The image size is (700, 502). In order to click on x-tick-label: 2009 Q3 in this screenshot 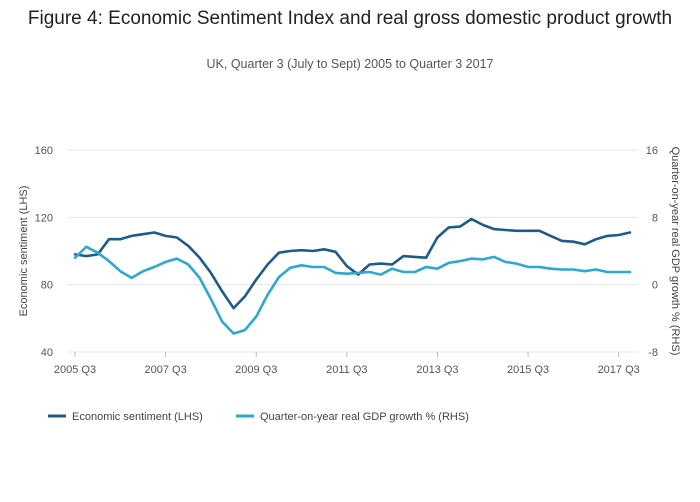, I will do `click(256, 370)`.